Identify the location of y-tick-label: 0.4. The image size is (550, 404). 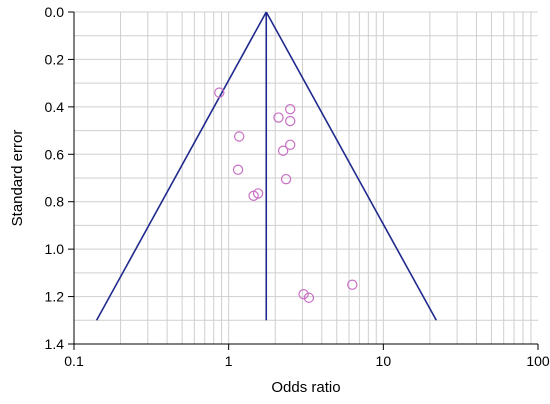
(55, 107).